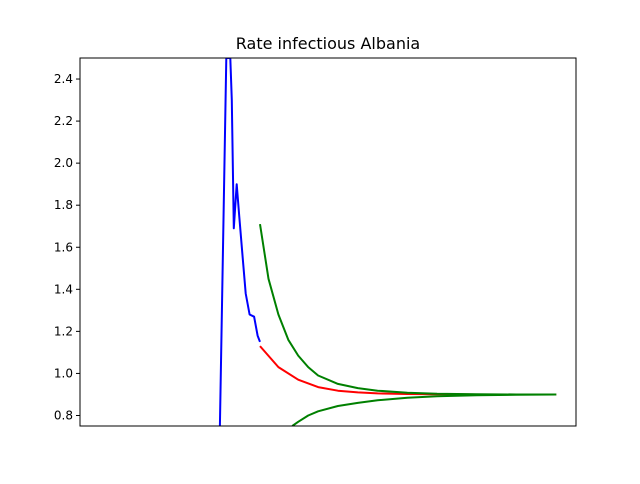  Describe the element at coordinates (63, 121) in the screenshot. I see `y-tick-label: 2.2` at that location.